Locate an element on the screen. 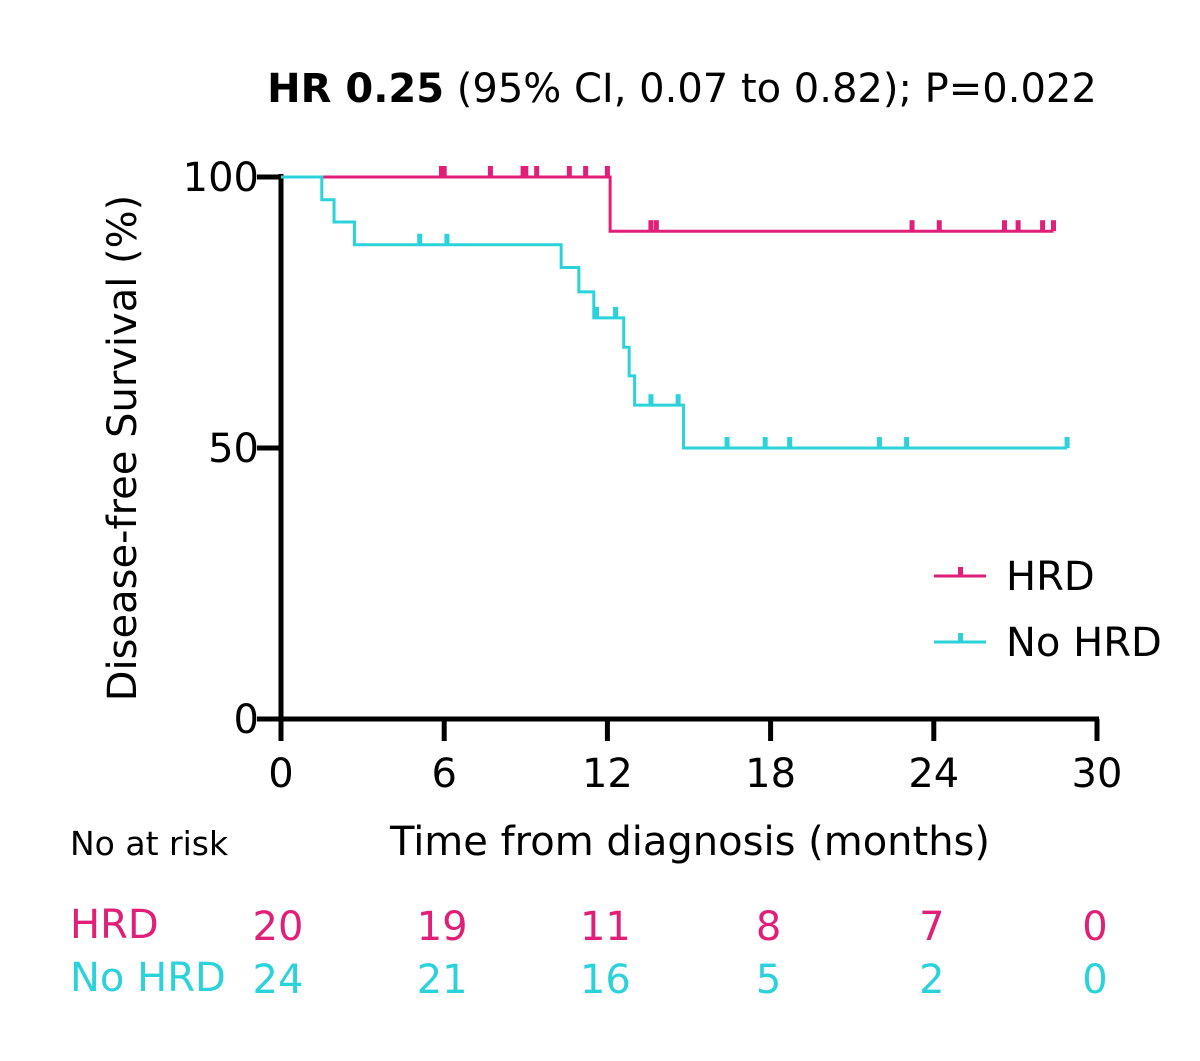 Image resolution: width=1200 pixels, height=1061 pixels. risk-table-label: No at risk is located at coordinates (149, 843).